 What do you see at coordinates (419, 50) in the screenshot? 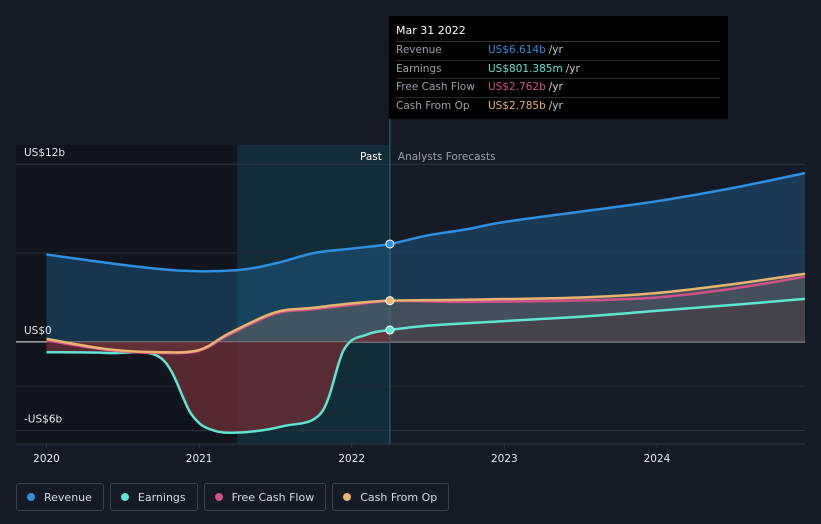
I see `tooltip-label: Revenue` at bounding box center [419, 50].